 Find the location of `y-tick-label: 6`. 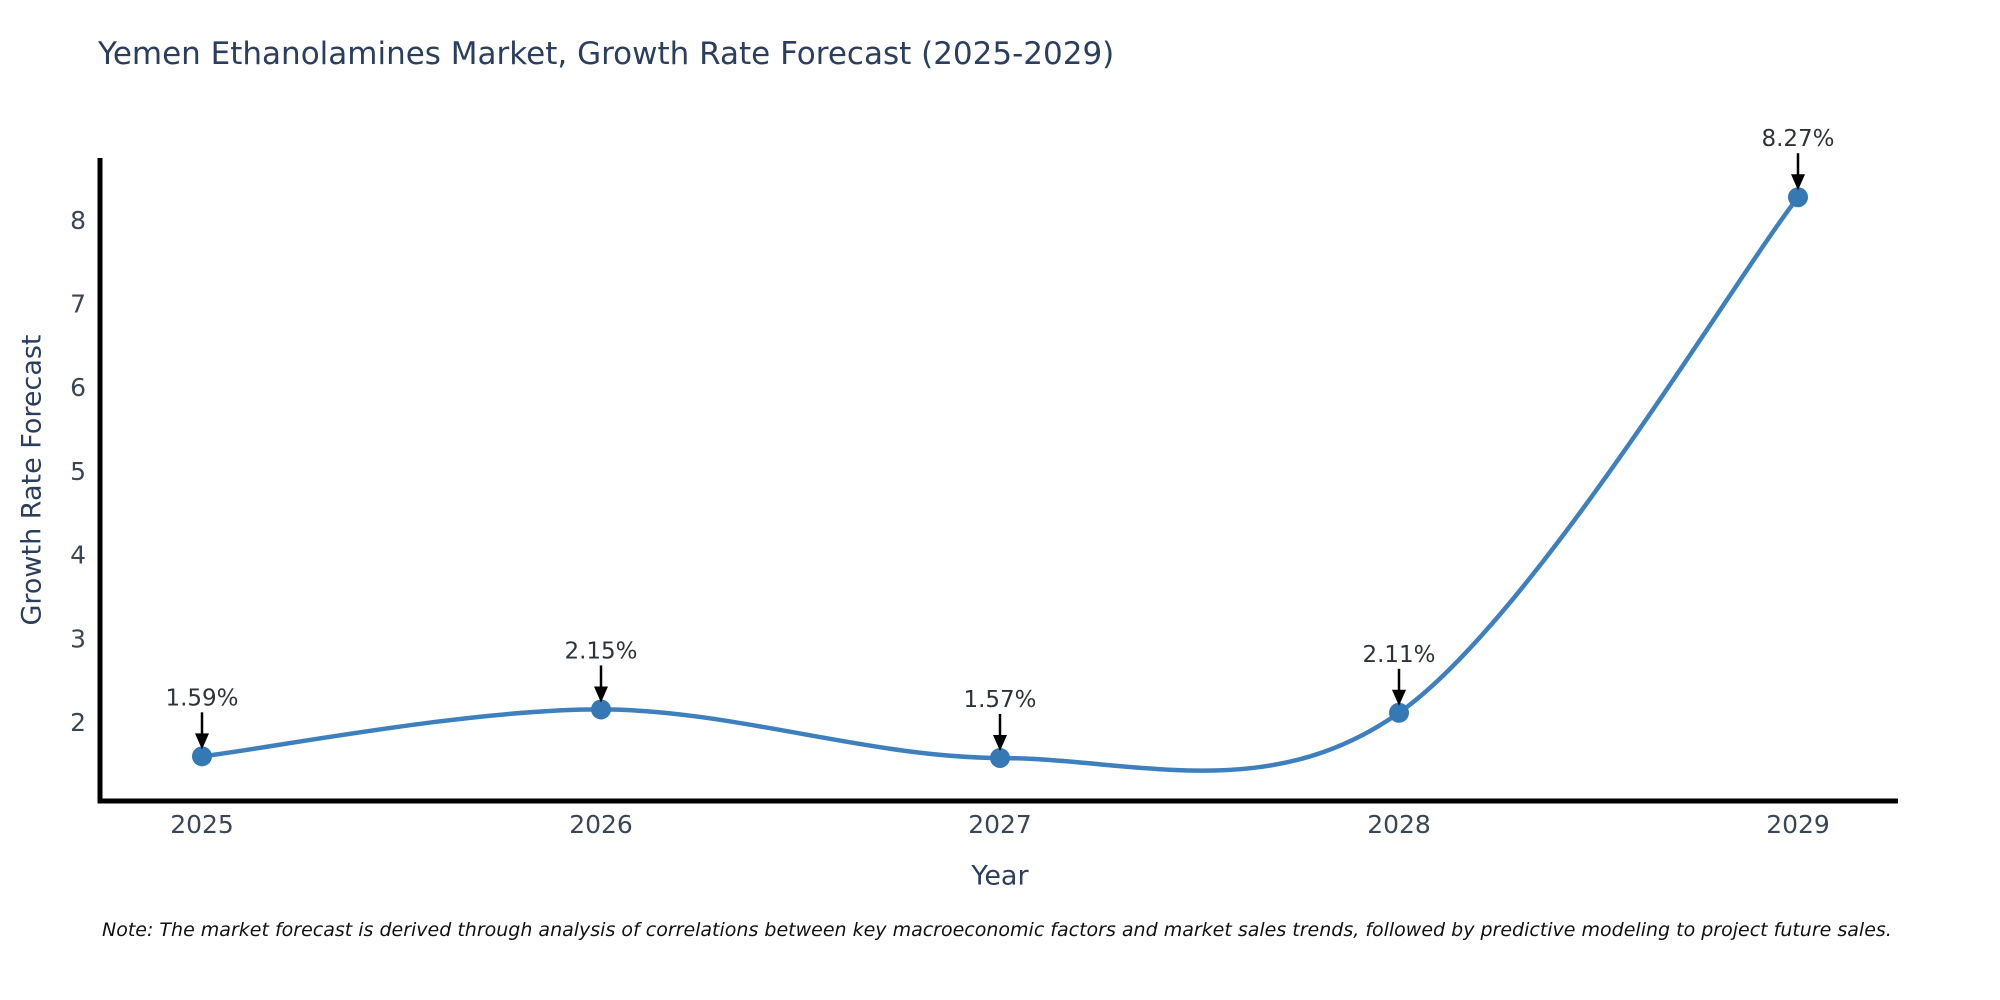

y-tick-label: 6 is located at coordinates (78, 387).